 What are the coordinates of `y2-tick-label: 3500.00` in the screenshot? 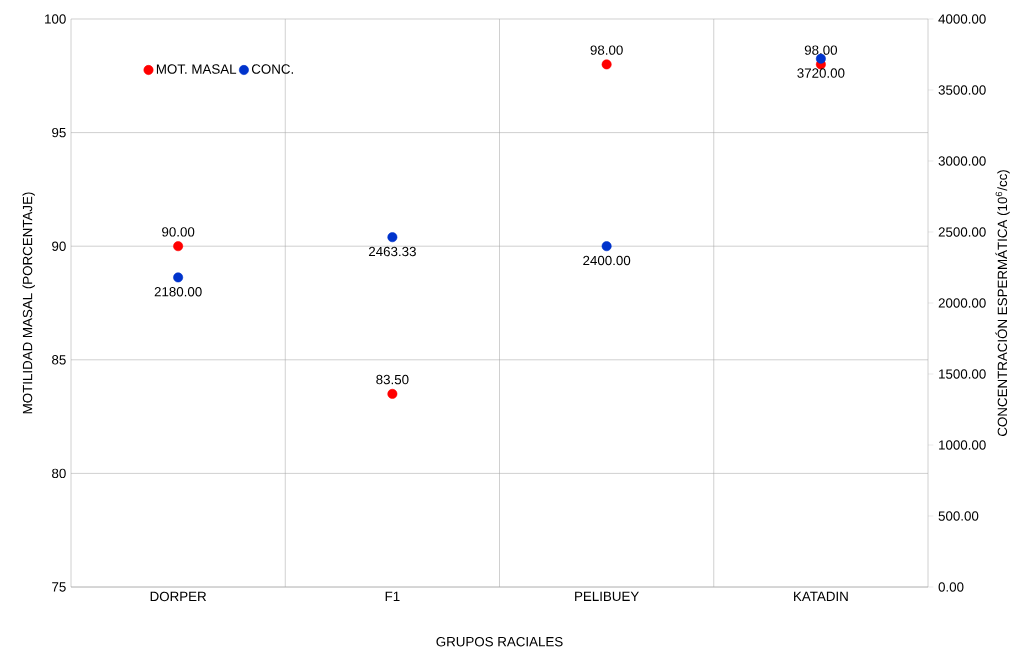 It's located at (962, 90).